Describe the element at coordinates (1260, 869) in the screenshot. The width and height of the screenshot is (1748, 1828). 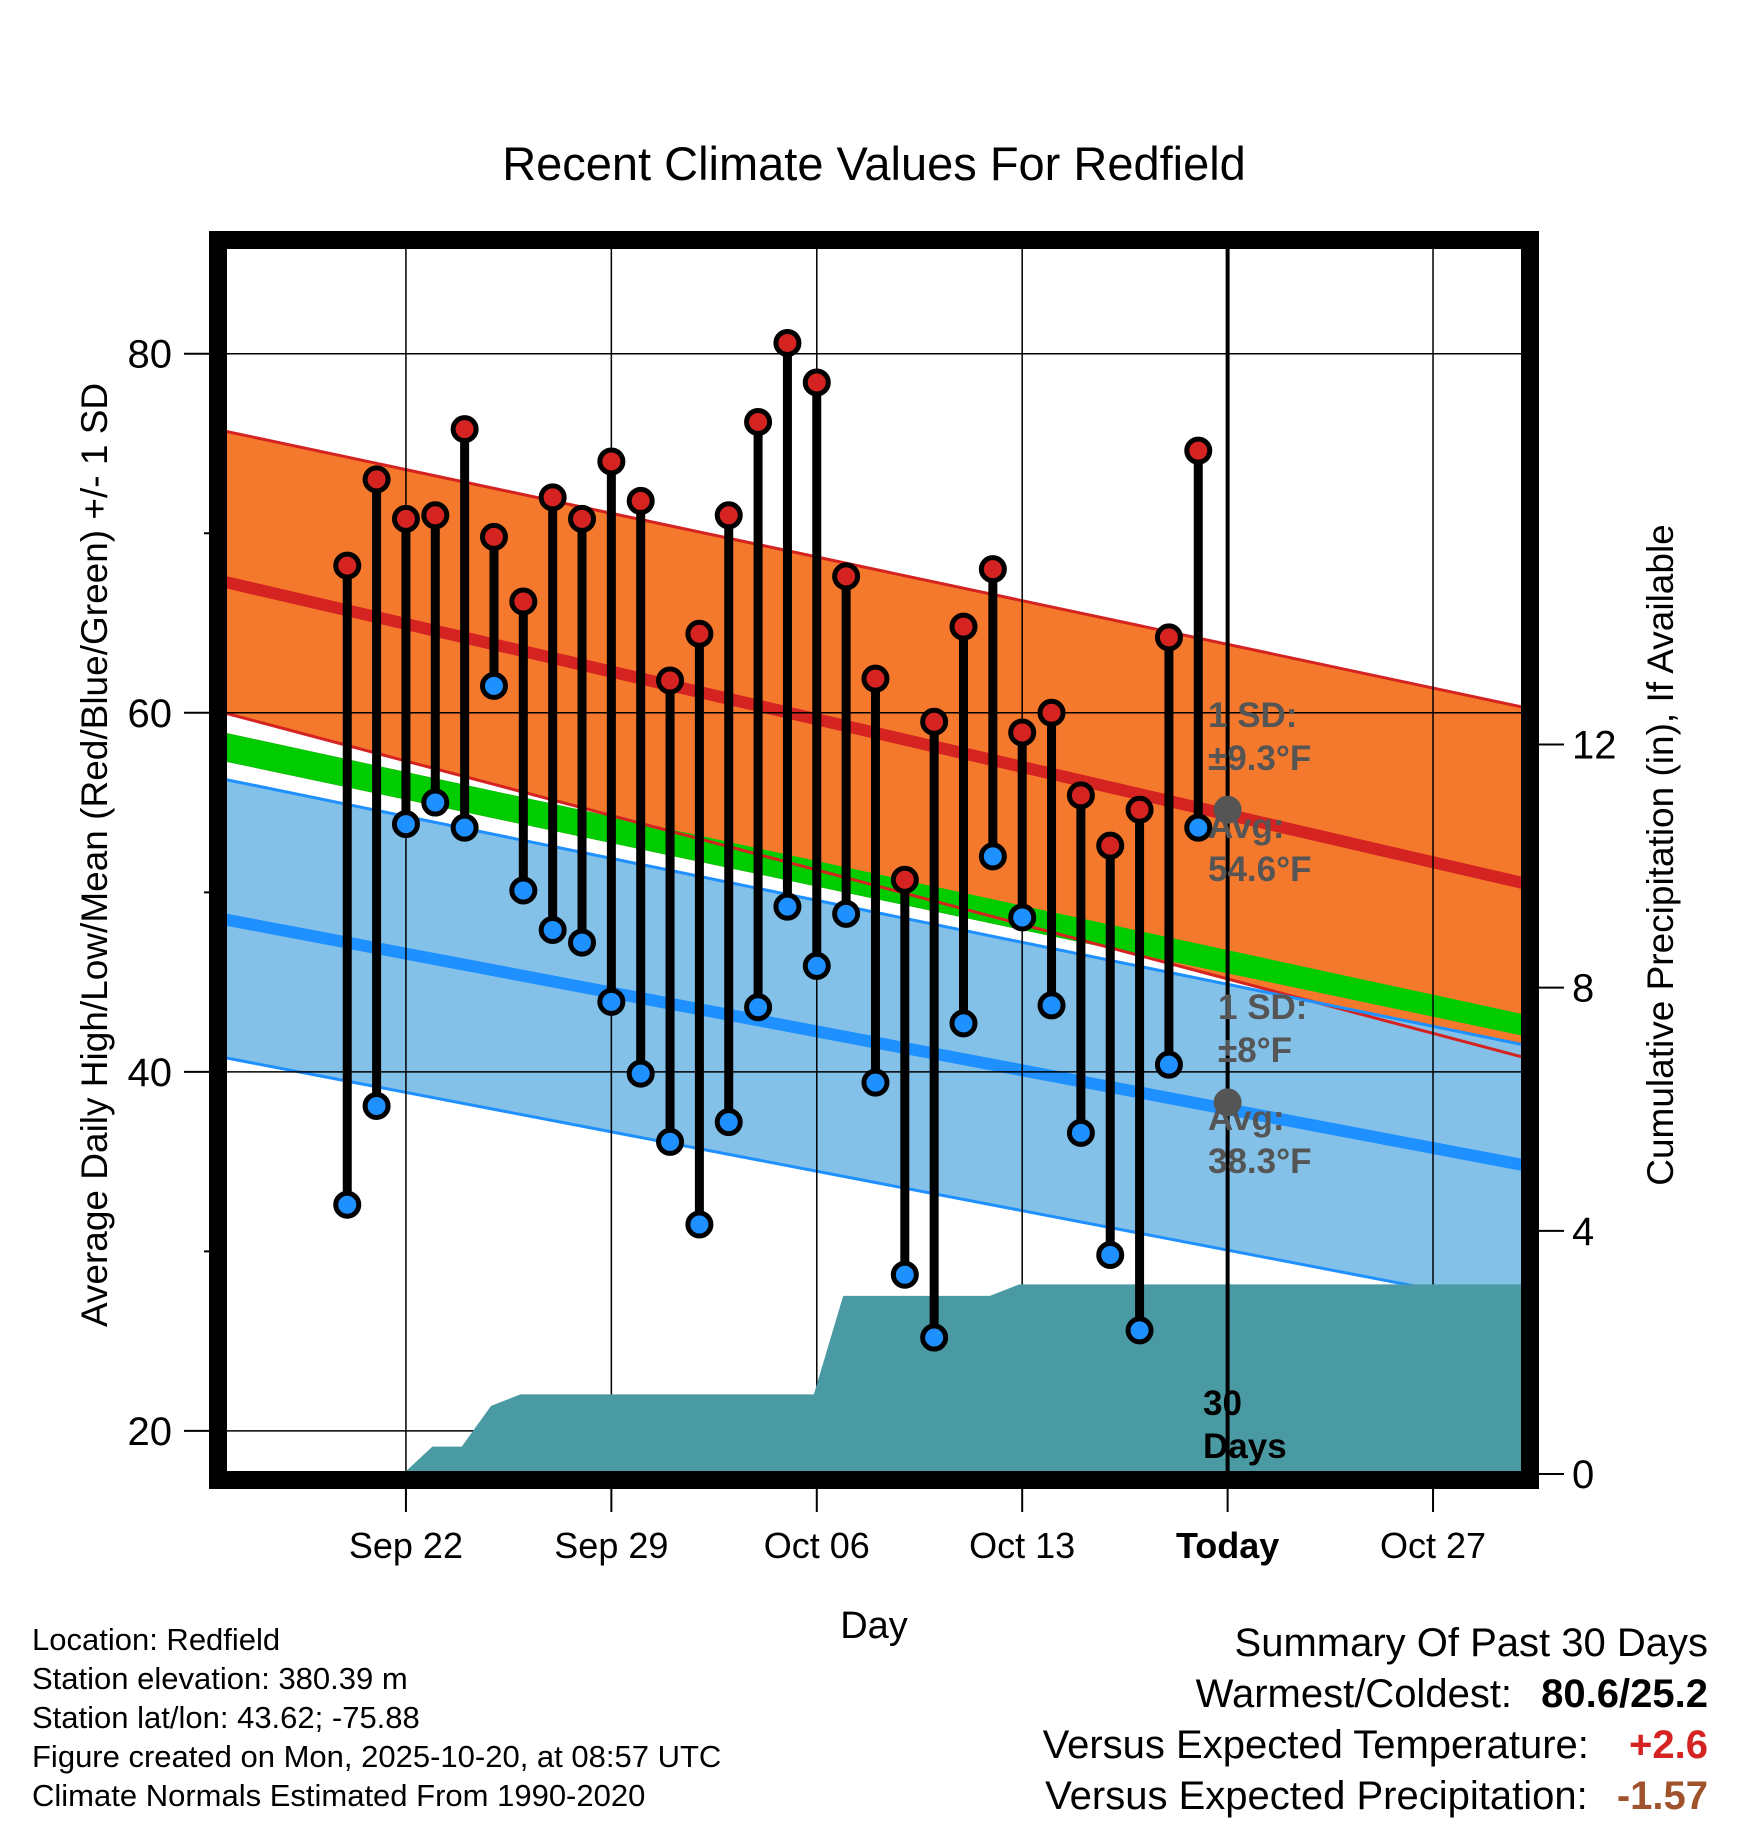
I see `high-avg-value: 54.6°F` at that location.